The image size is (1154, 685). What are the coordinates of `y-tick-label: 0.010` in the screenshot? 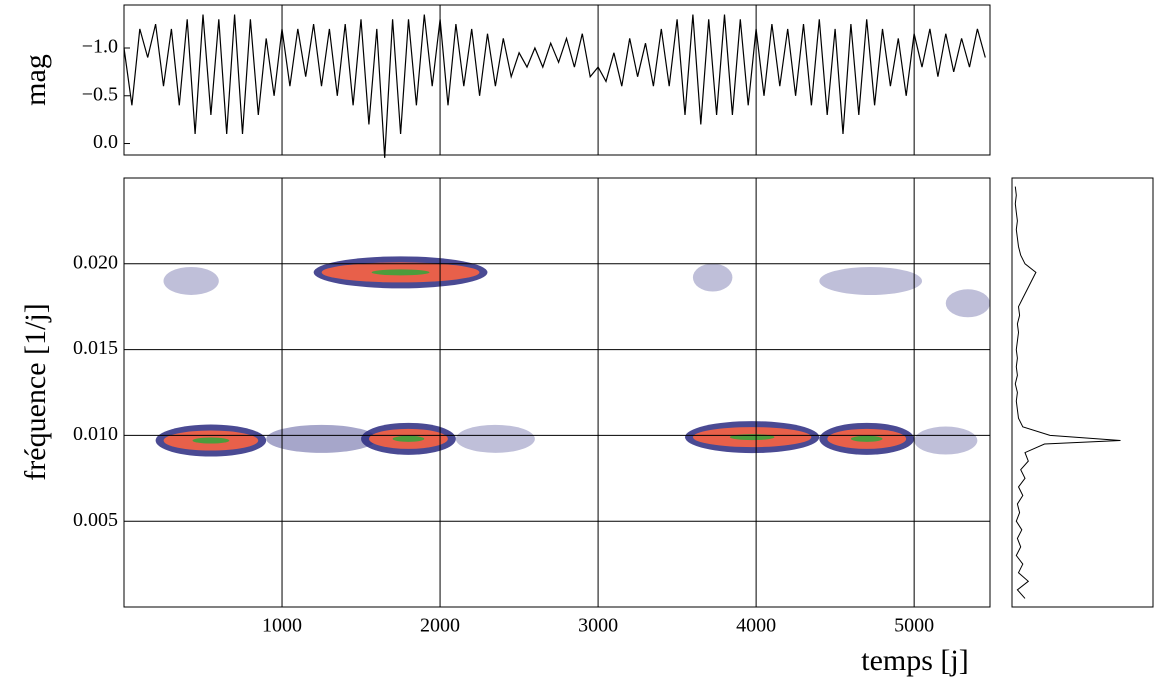 It's located at (95, 434).